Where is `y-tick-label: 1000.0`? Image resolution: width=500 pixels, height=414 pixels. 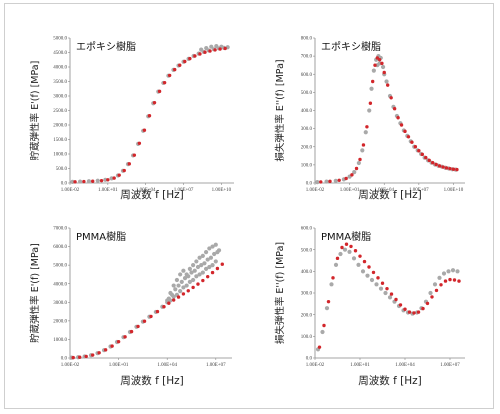
y-tick-label: 1000.0 is located at coordinates (60, 155).